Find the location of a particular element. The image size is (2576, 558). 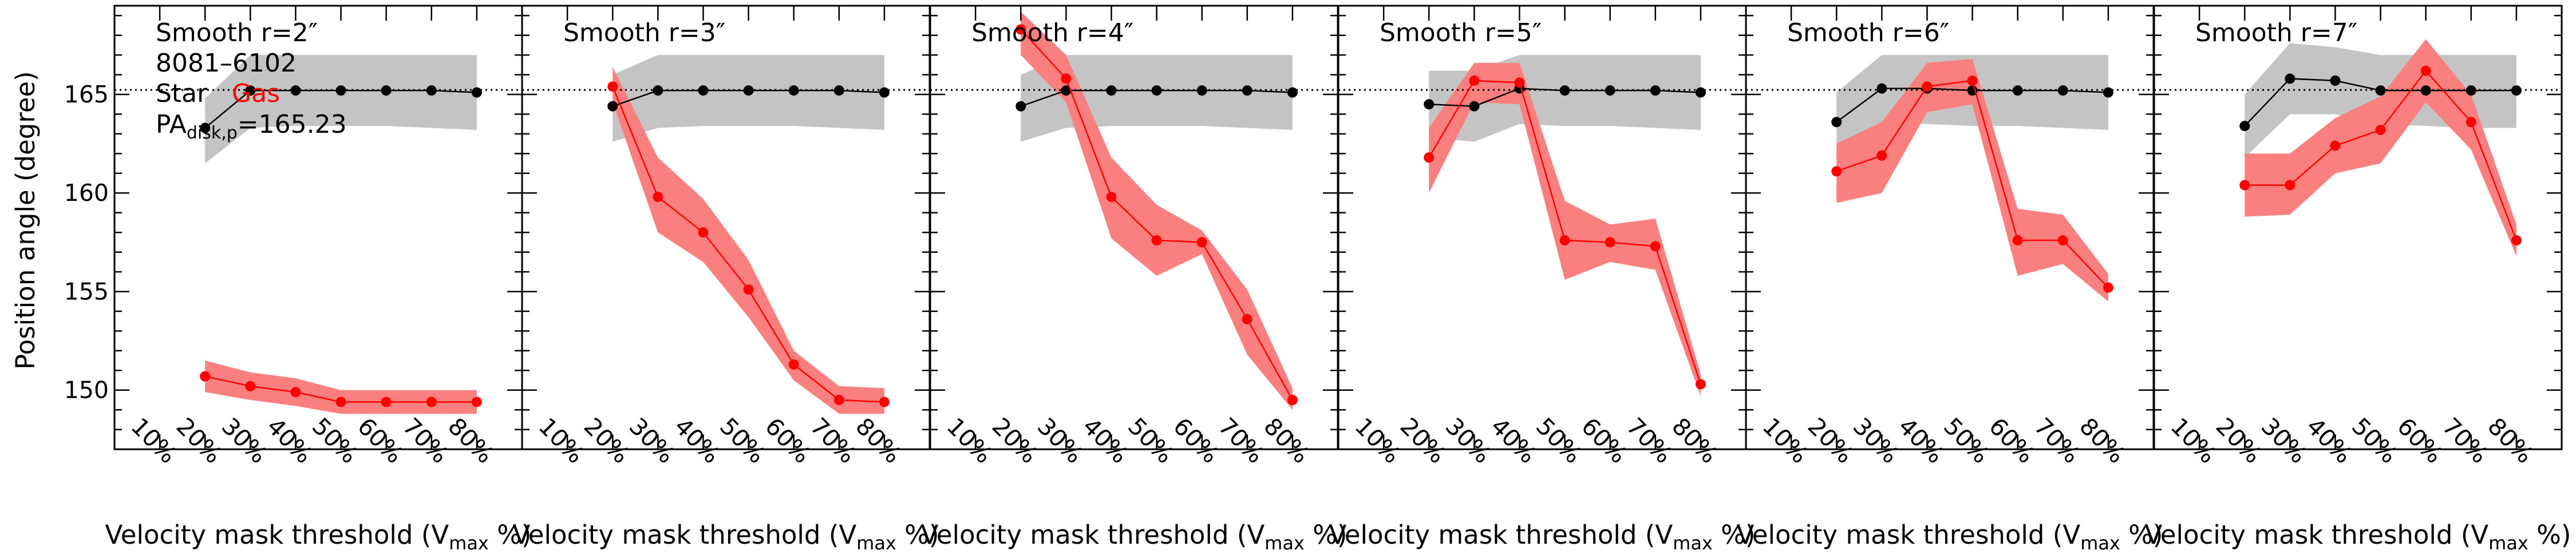

y-tick-label: 165 is located at coordinates (86, 94).